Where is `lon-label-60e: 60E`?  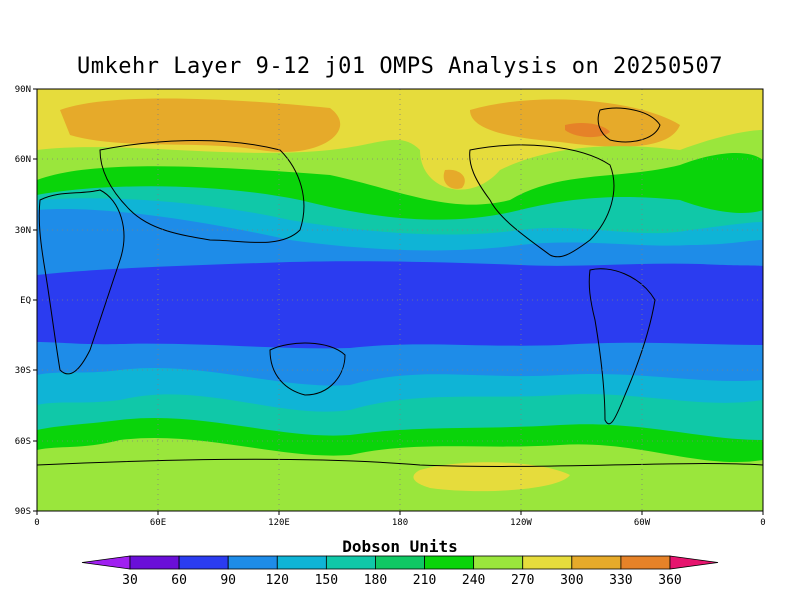 lon-label-60e: 60E is located at coordinates (158, 523).